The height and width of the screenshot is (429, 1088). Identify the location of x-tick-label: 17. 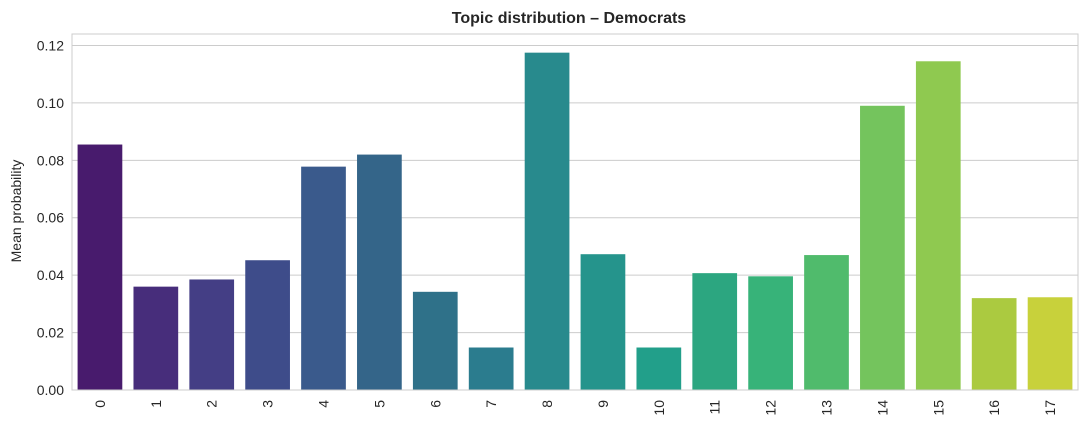
(1050, 408).